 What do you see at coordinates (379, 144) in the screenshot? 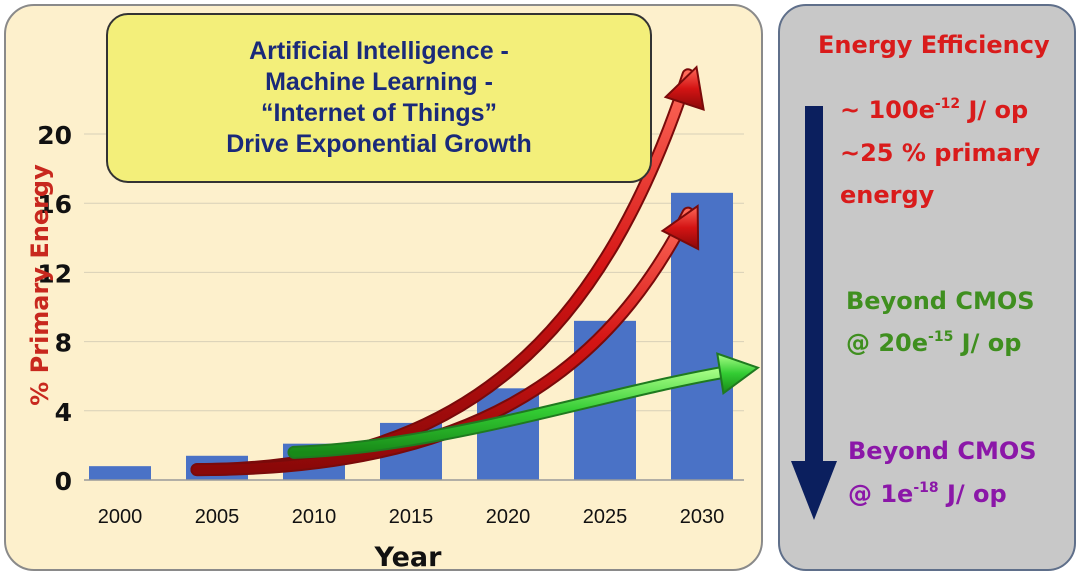
I see `title-line-4: Drive Exponential Growth` at bounding box center [379, 144].